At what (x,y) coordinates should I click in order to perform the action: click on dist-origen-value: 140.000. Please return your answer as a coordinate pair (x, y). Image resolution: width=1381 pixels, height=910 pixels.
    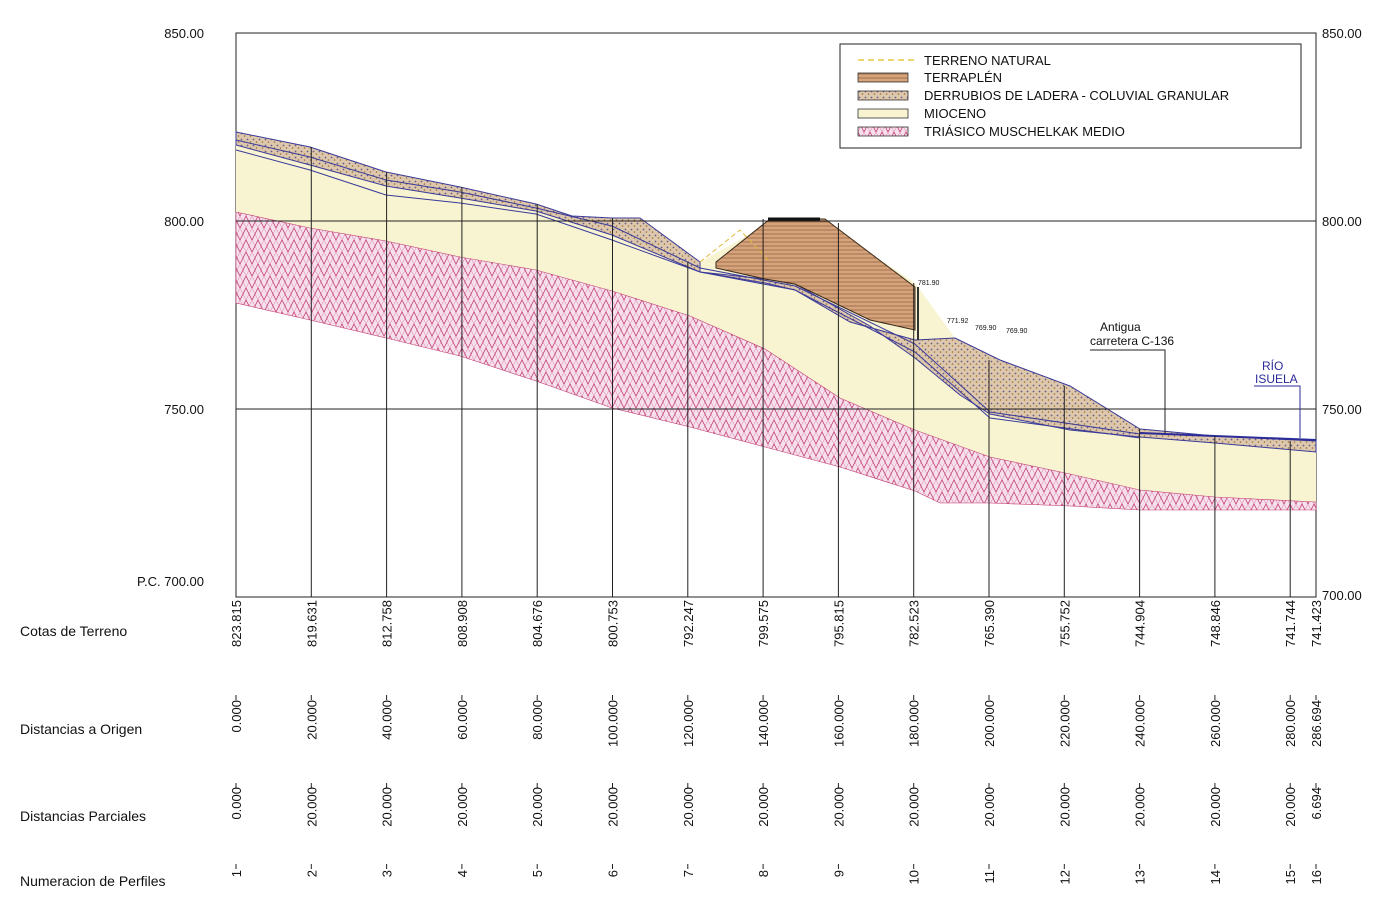
    Looking at the image, I should click on (763, 723).